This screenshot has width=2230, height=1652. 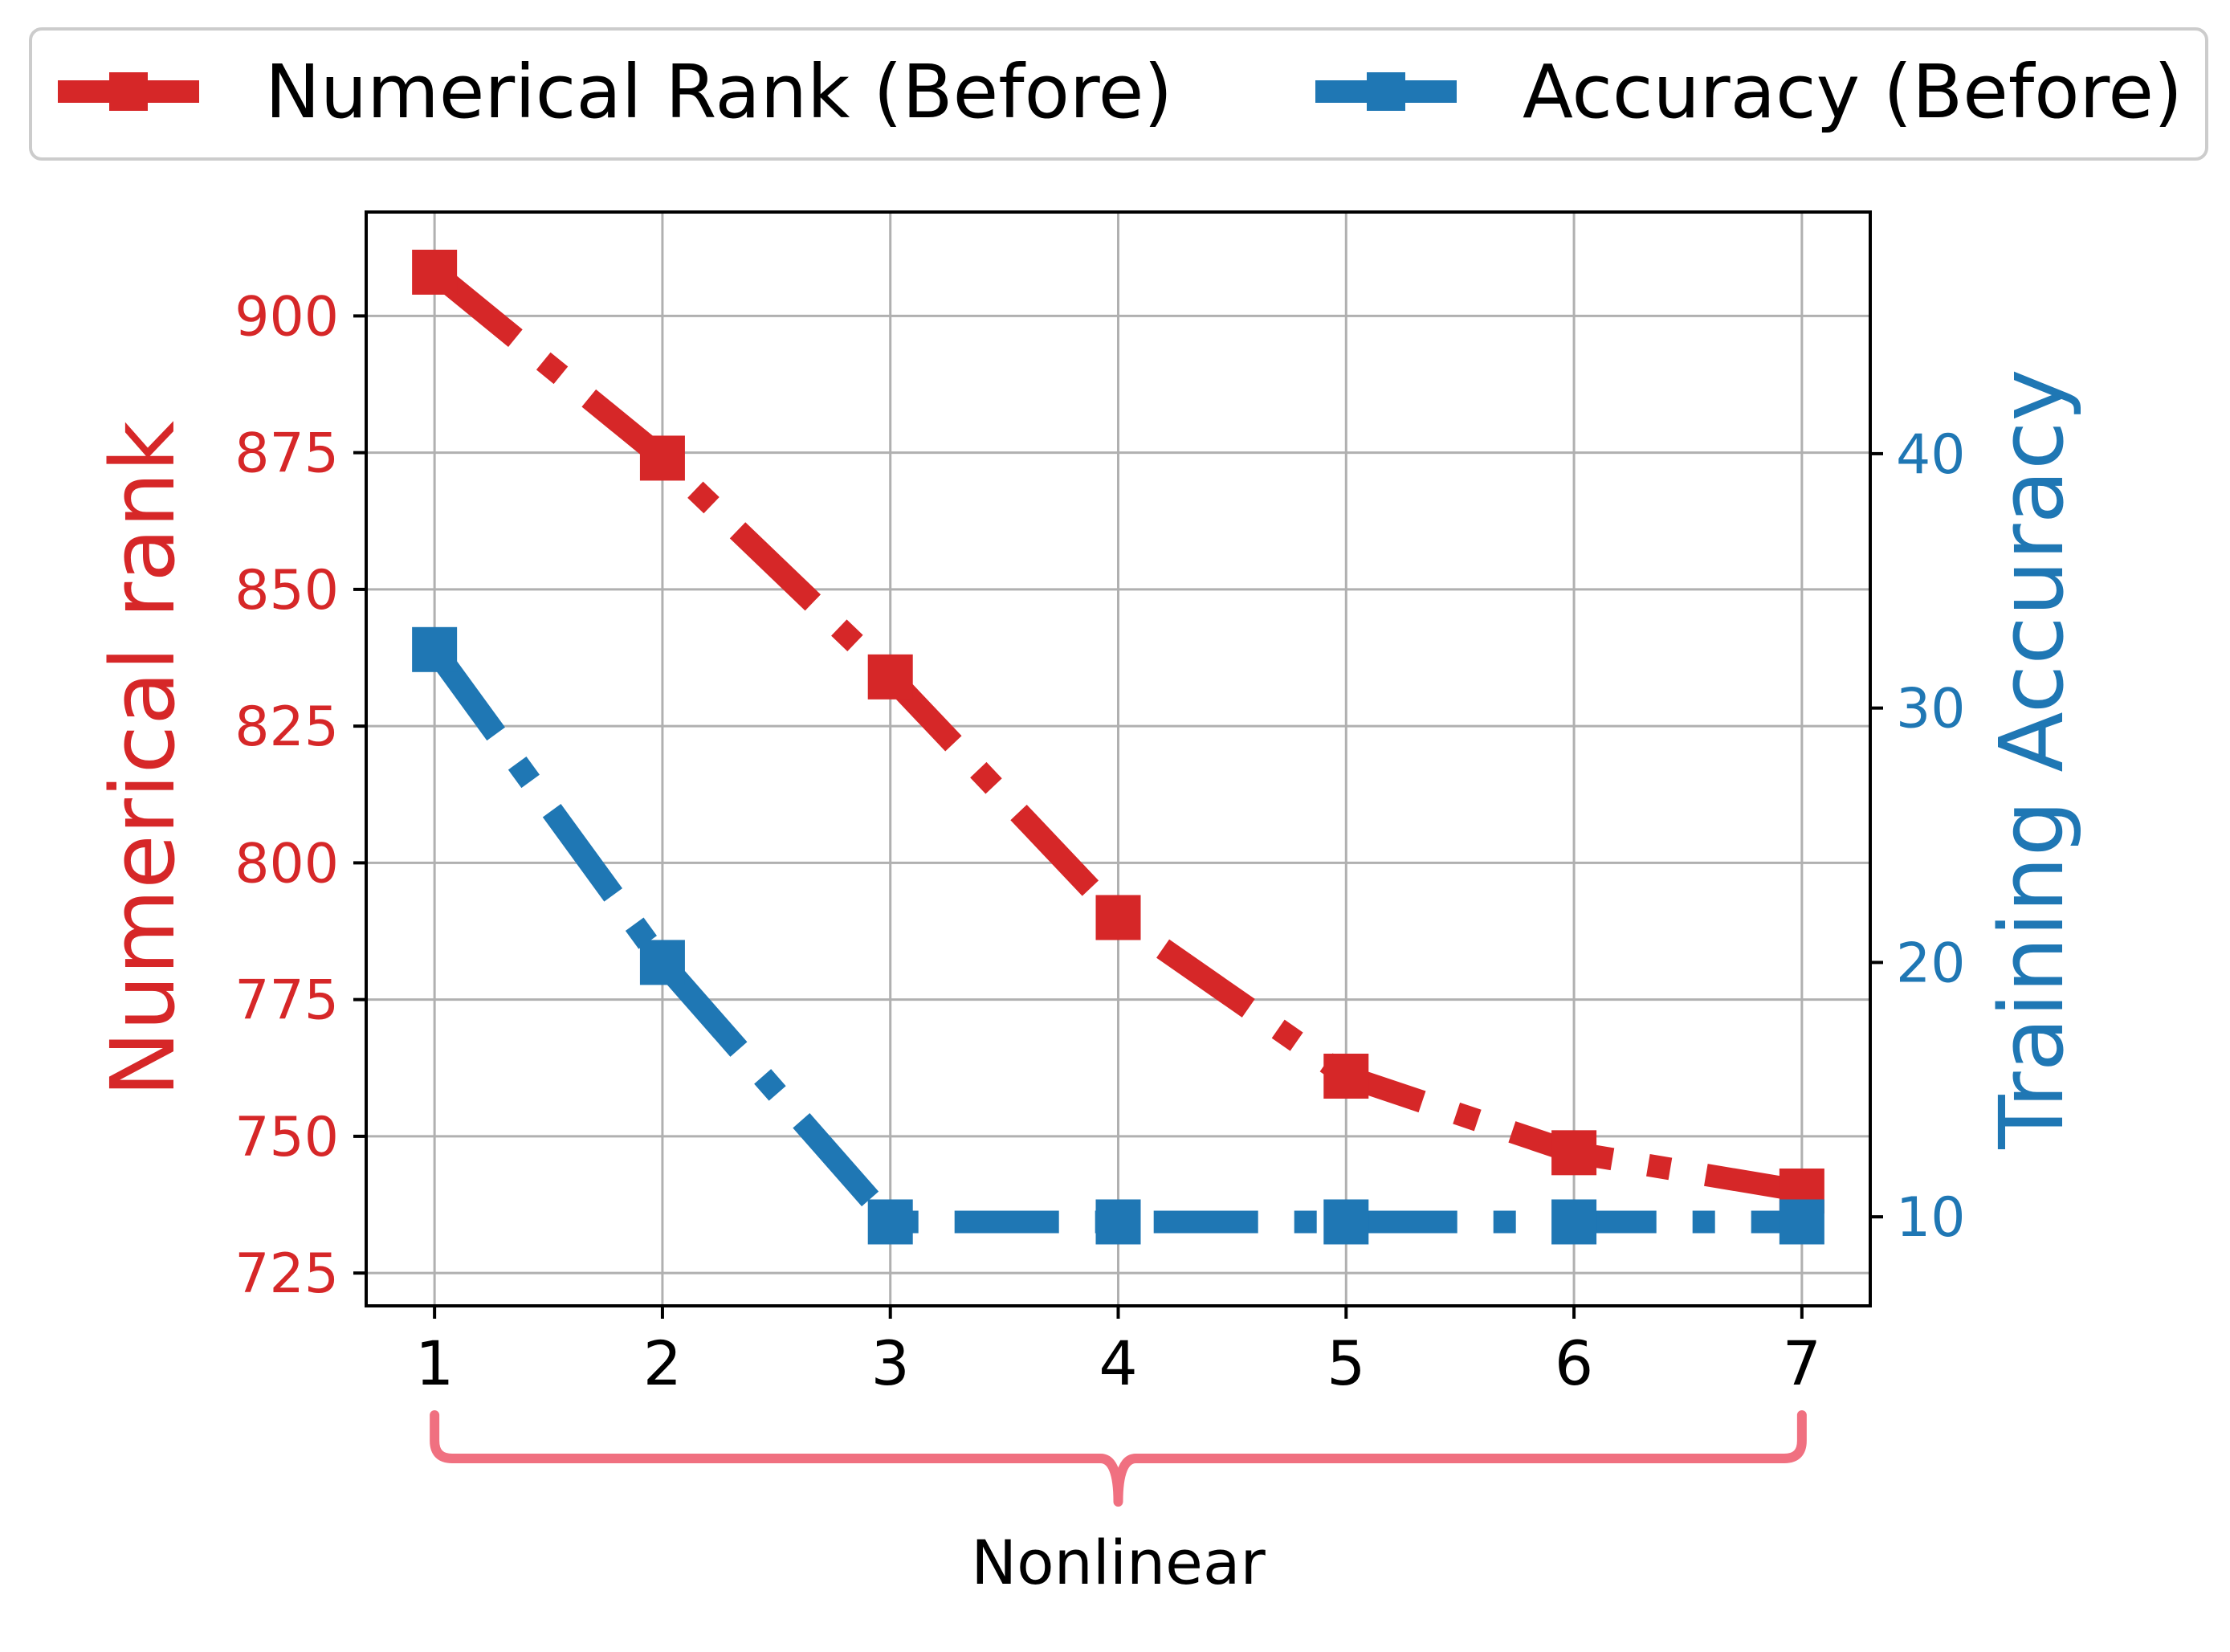 What do you see at coordinates (662, 1363) in the screenshot?
I see `x-tick-label: 2` at bounding box center [662, 1363].